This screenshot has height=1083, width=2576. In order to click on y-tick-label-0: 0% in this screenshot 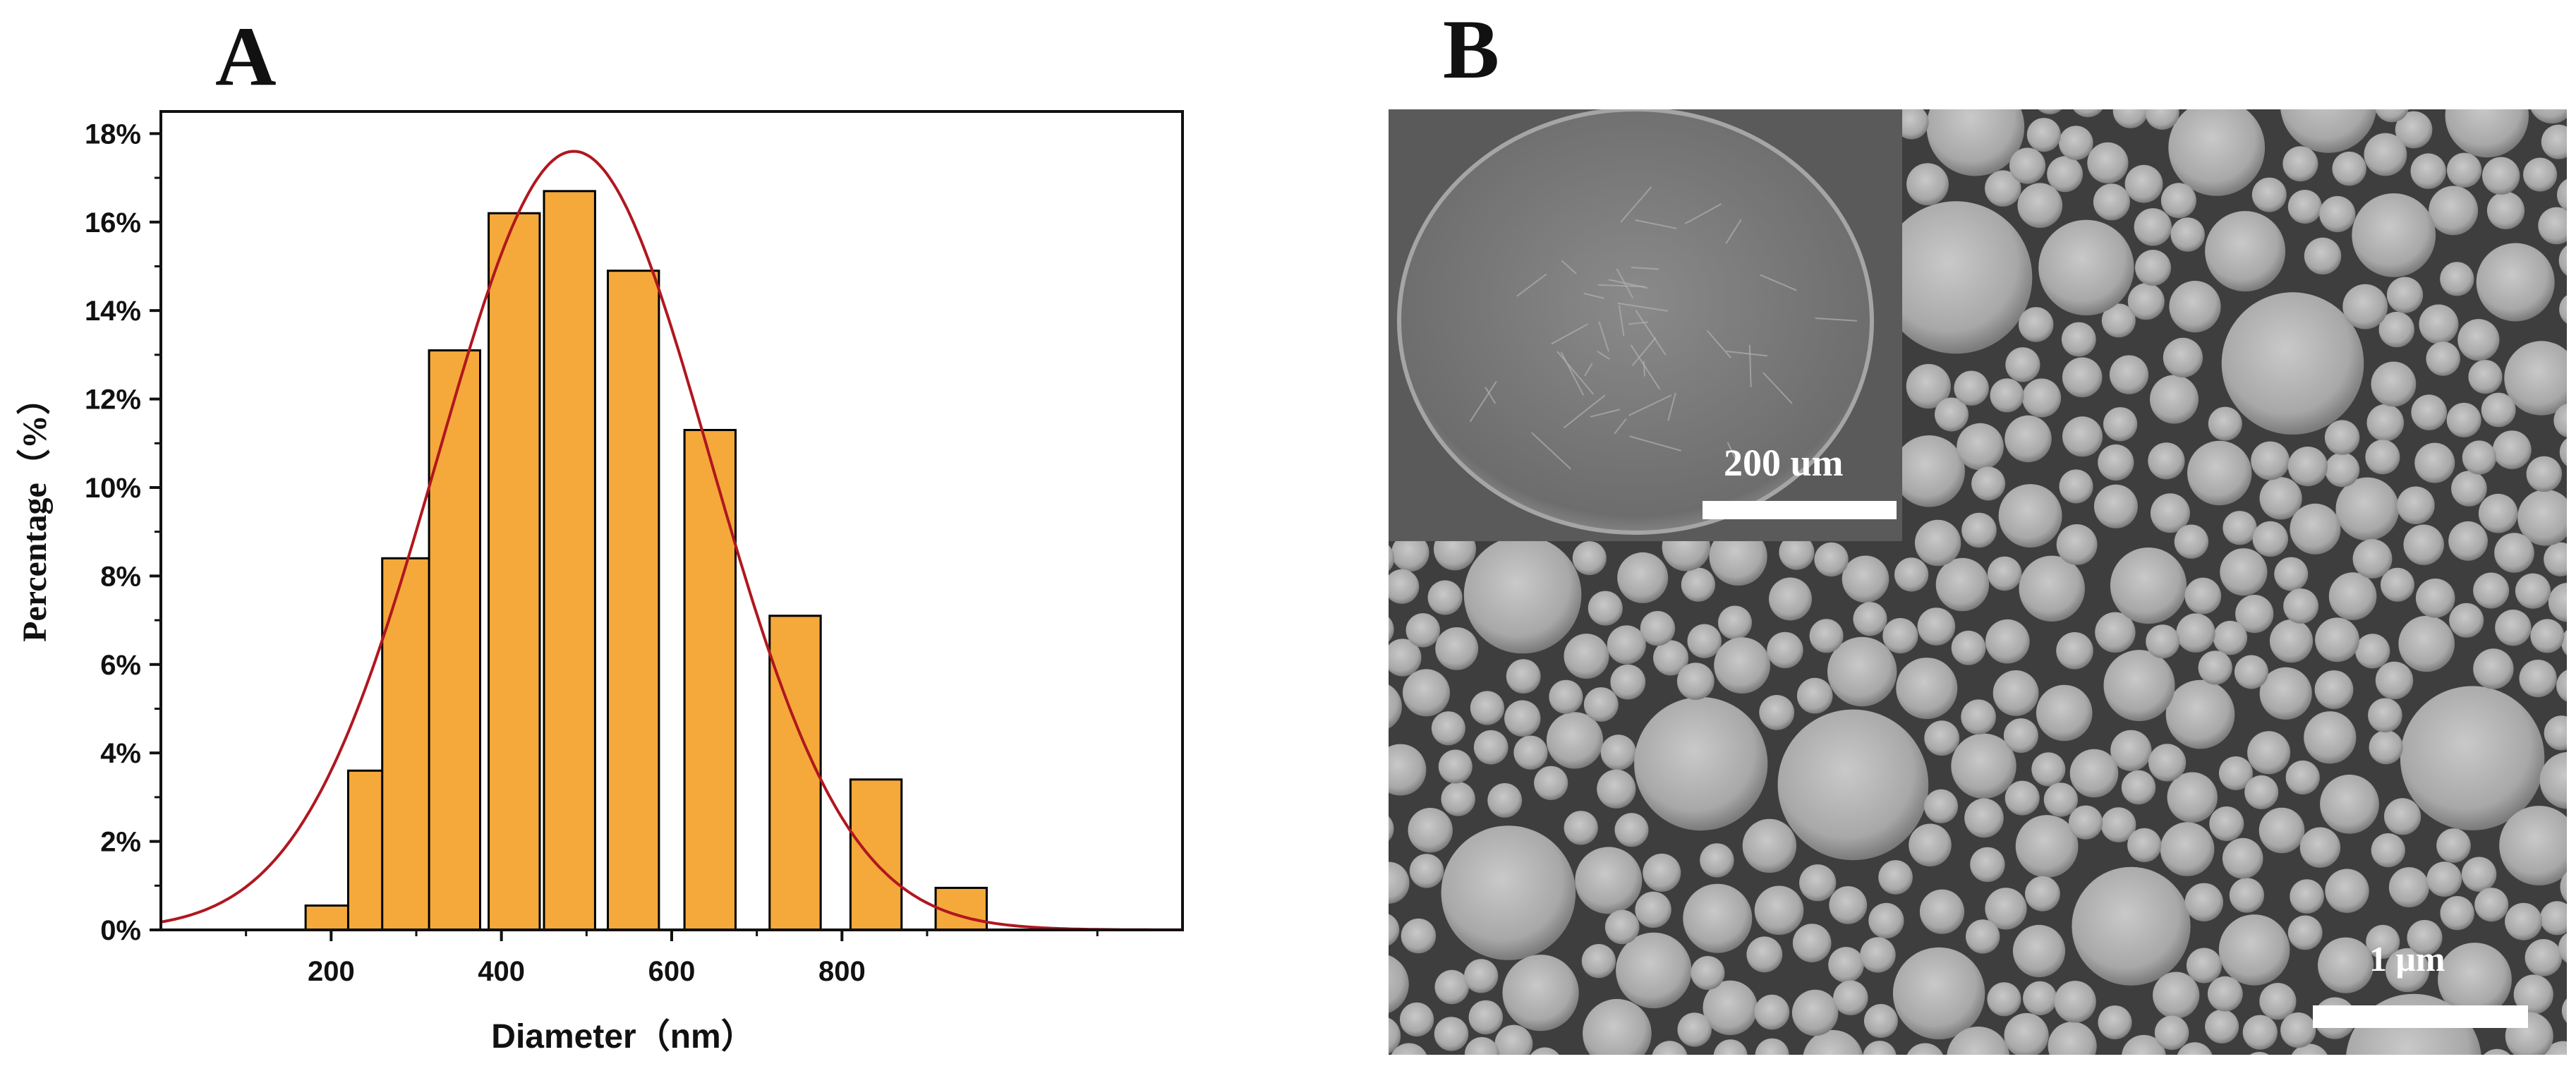, I will do `click(121, 930)`.